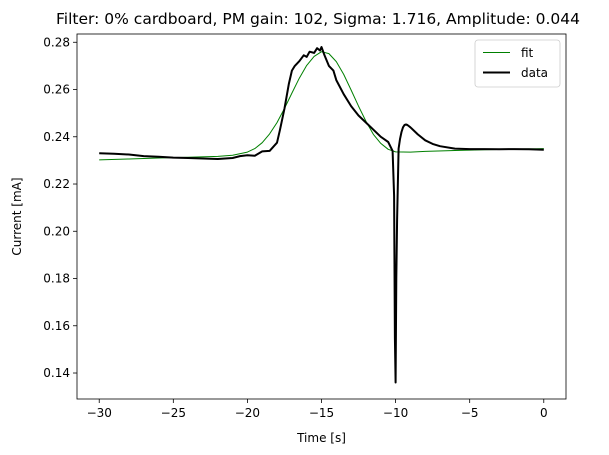 The image size is (609, 455). I want to click on x-axis-ticks: −30 −25 −20 −15 −10 −5 0, so click(317, 409).